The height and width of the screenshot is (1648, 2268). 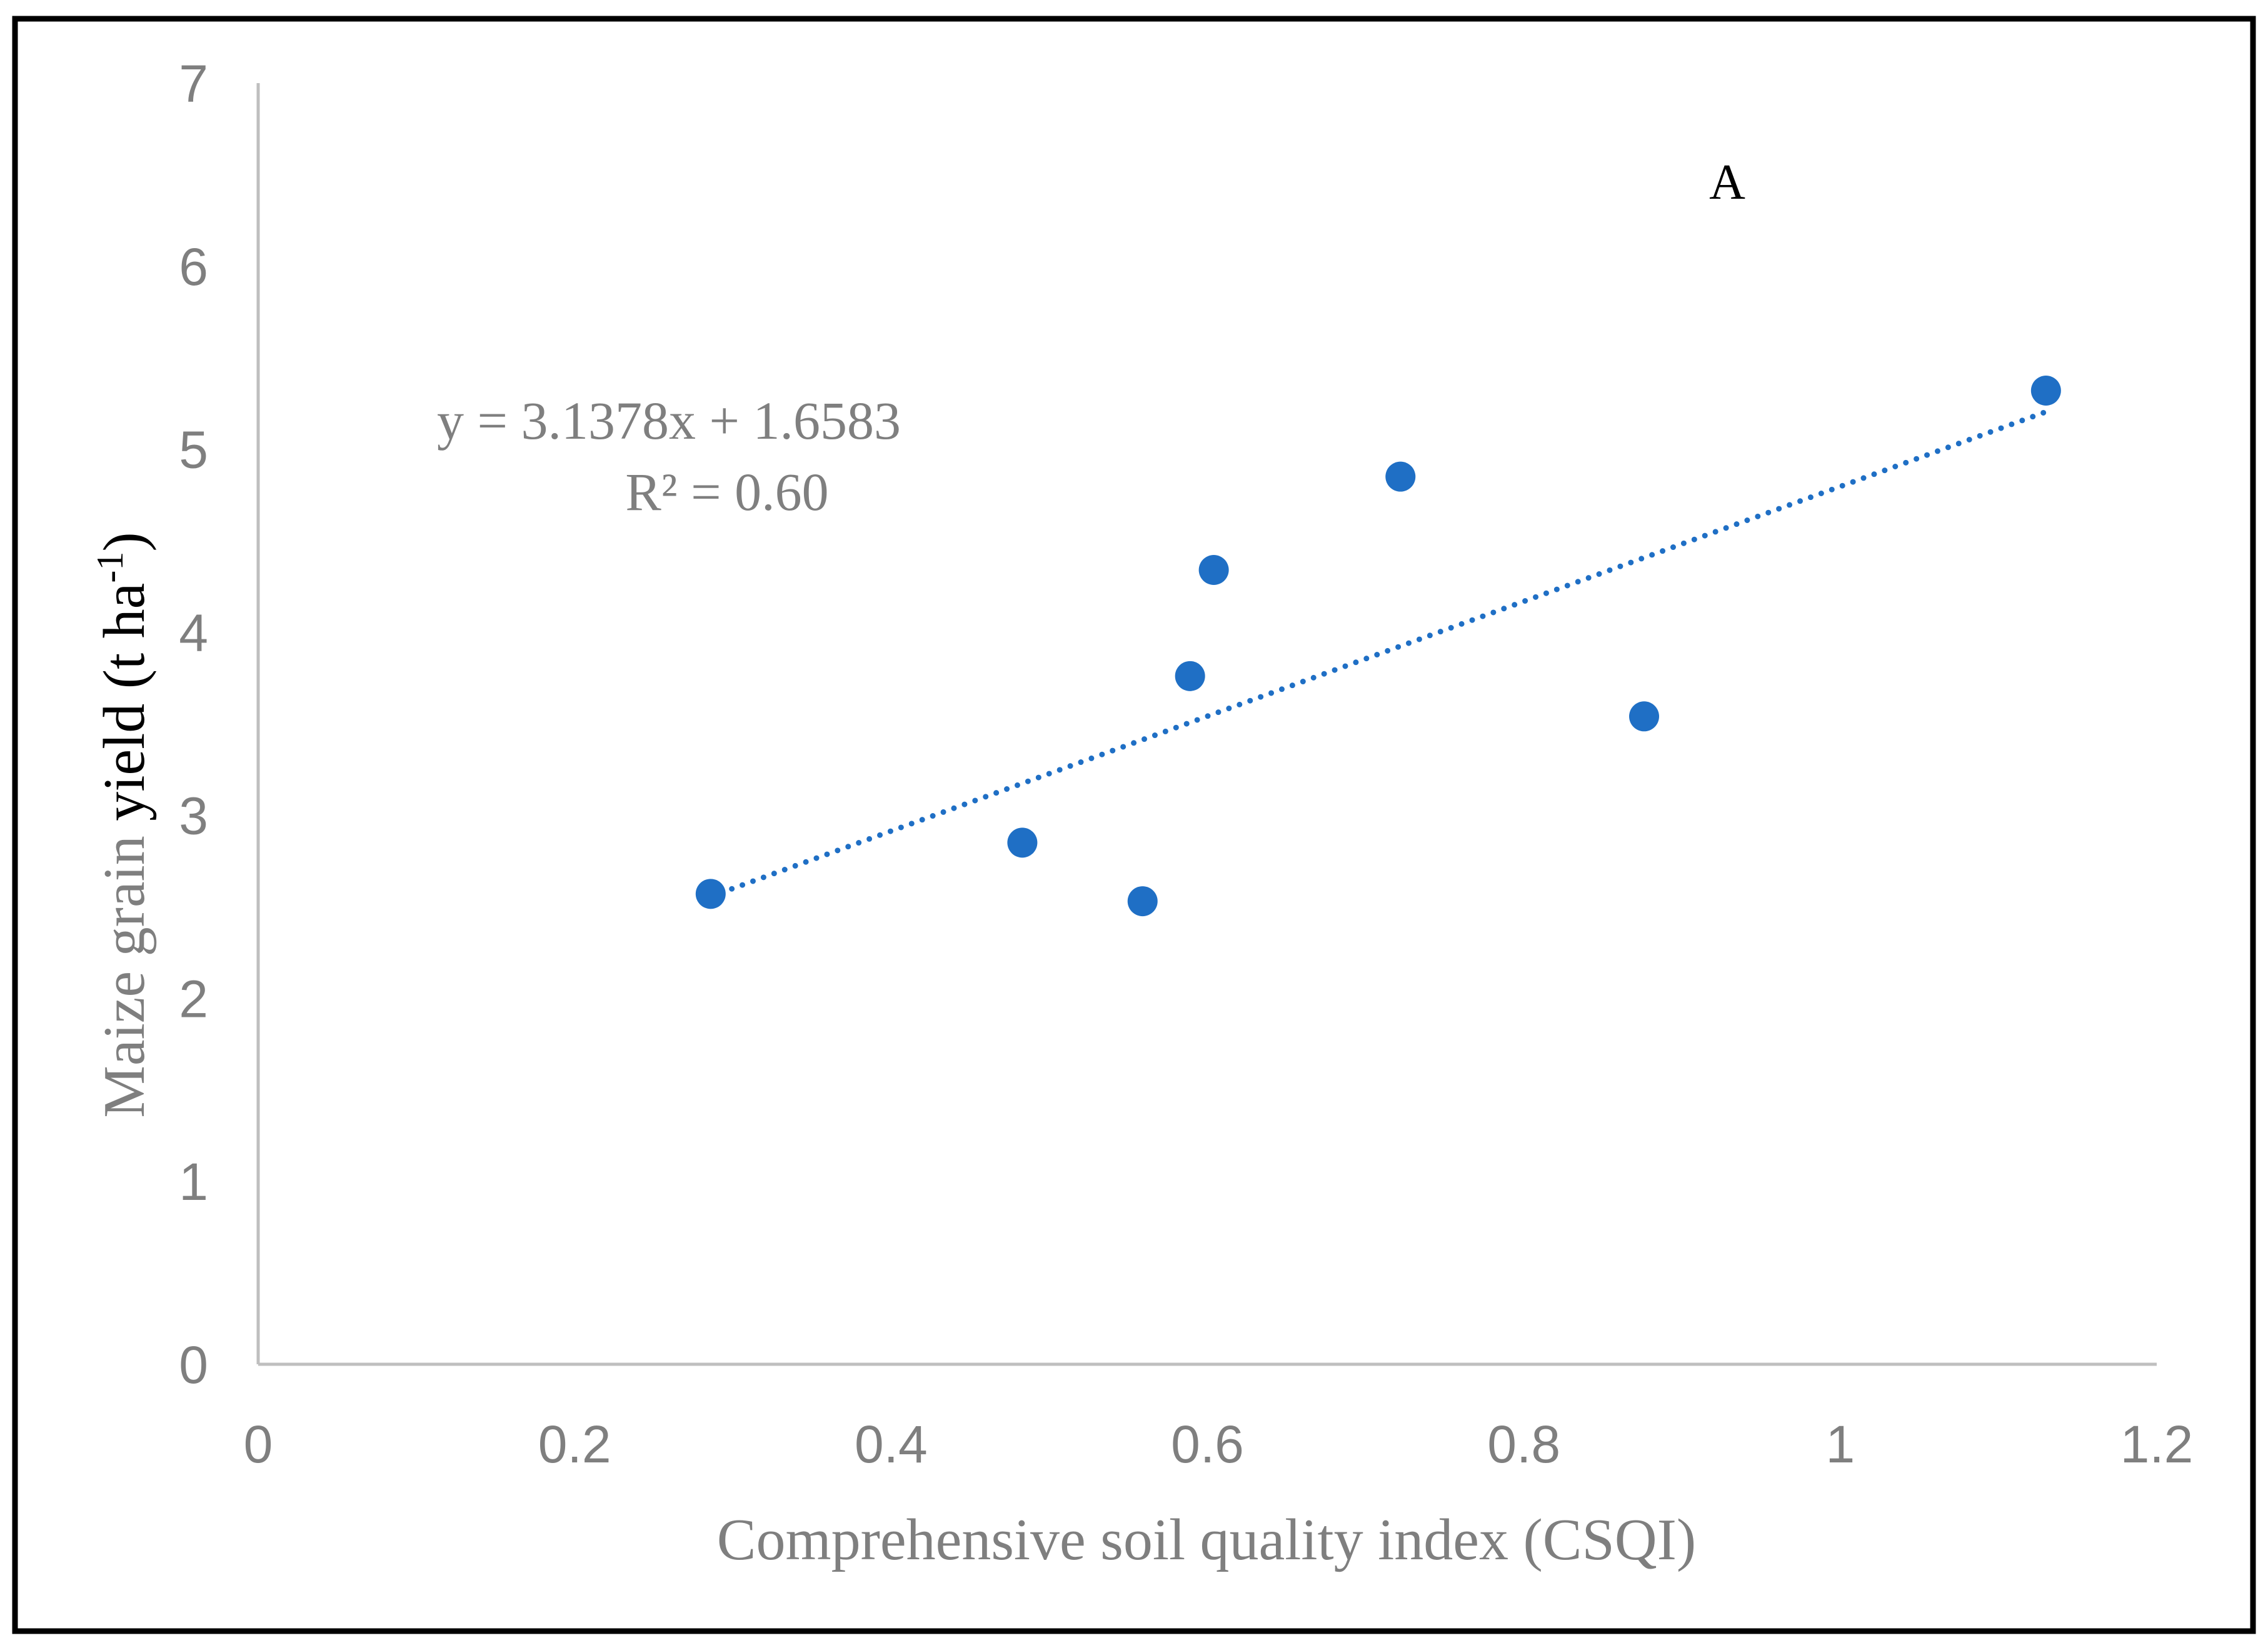 I want to click on y-tick-label: 4, so click(x=193, y=633).